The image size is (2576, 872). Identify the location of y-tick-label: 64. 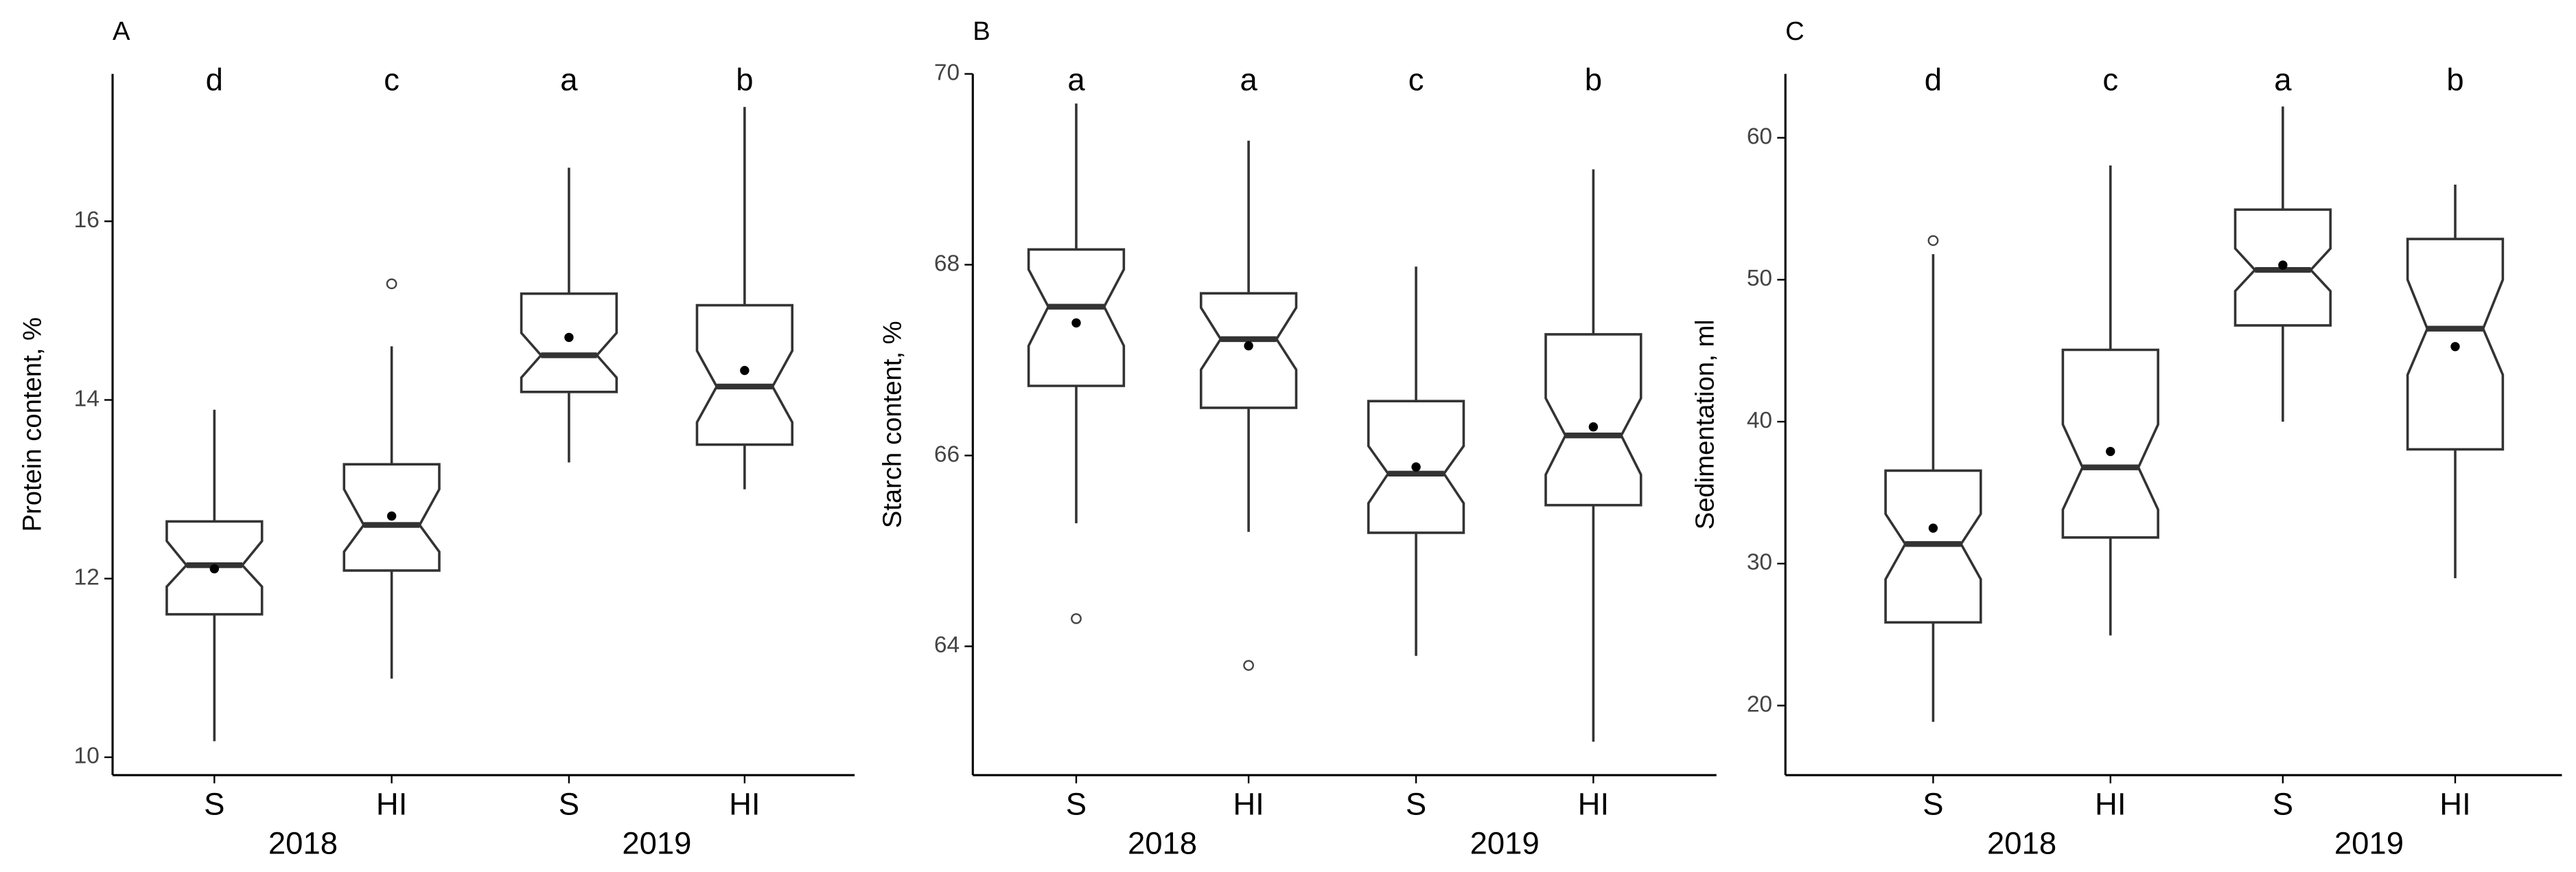
(947, 645).